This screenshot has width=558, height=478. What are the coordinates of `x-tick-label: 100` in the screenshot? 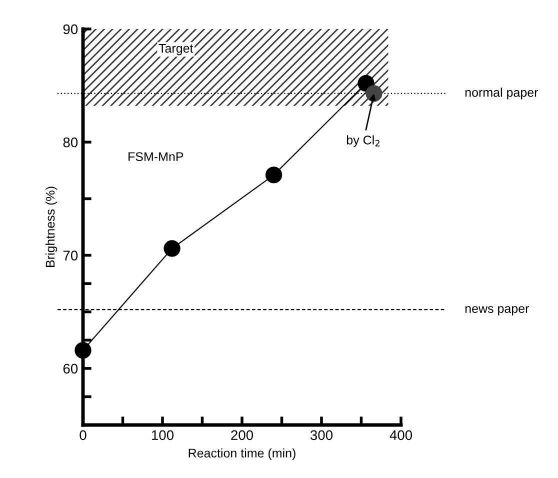 It's located at (163, 435).